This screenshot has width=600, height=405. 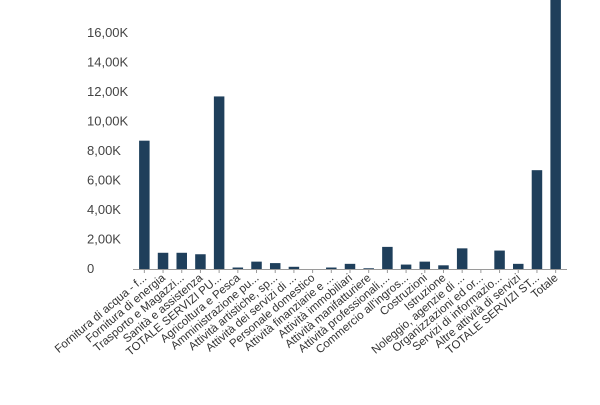 I want to click on y-tick-label: 16,00K, so click(x=108, y=32).